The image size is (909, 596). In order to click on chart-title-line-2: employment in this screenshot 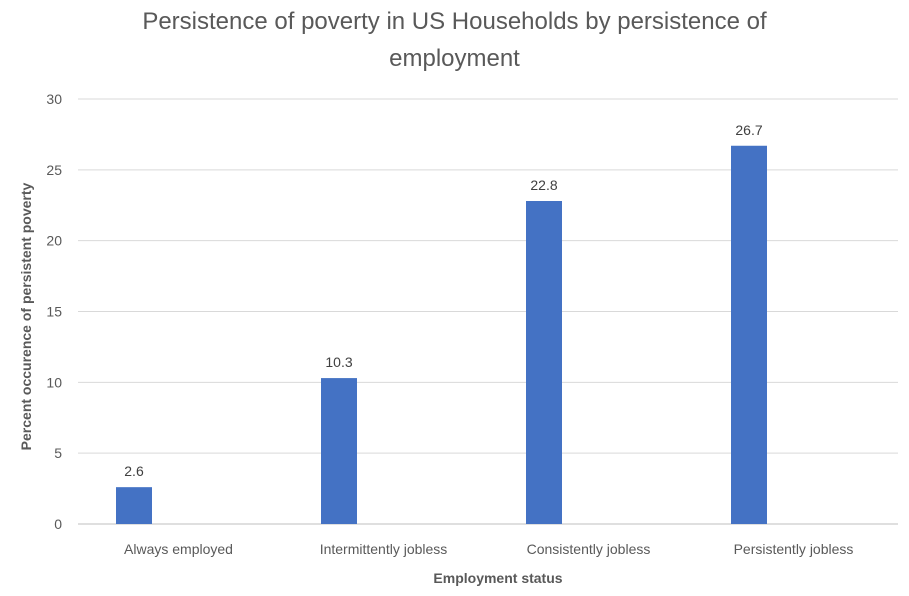, I will do `click(454, 58)`.